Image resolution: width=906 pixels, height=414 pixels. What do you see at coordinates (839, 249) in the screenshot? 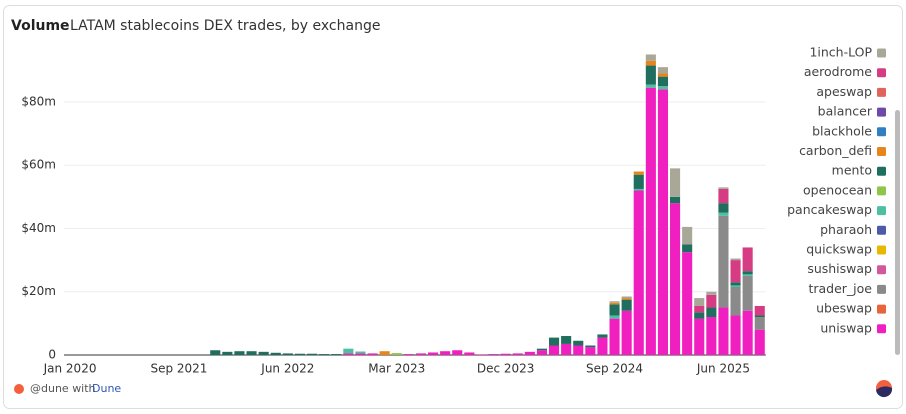
I see `legend-label: quickswap` at bounding box center [839, 249].